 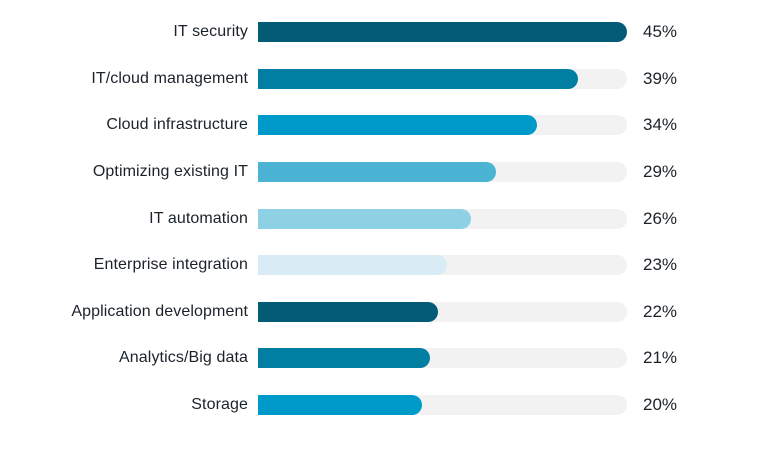 What do you see at coordinates (198, 218) in the screenshot?
I see `bar-label: IT automation` at bounding box center [198, 218].